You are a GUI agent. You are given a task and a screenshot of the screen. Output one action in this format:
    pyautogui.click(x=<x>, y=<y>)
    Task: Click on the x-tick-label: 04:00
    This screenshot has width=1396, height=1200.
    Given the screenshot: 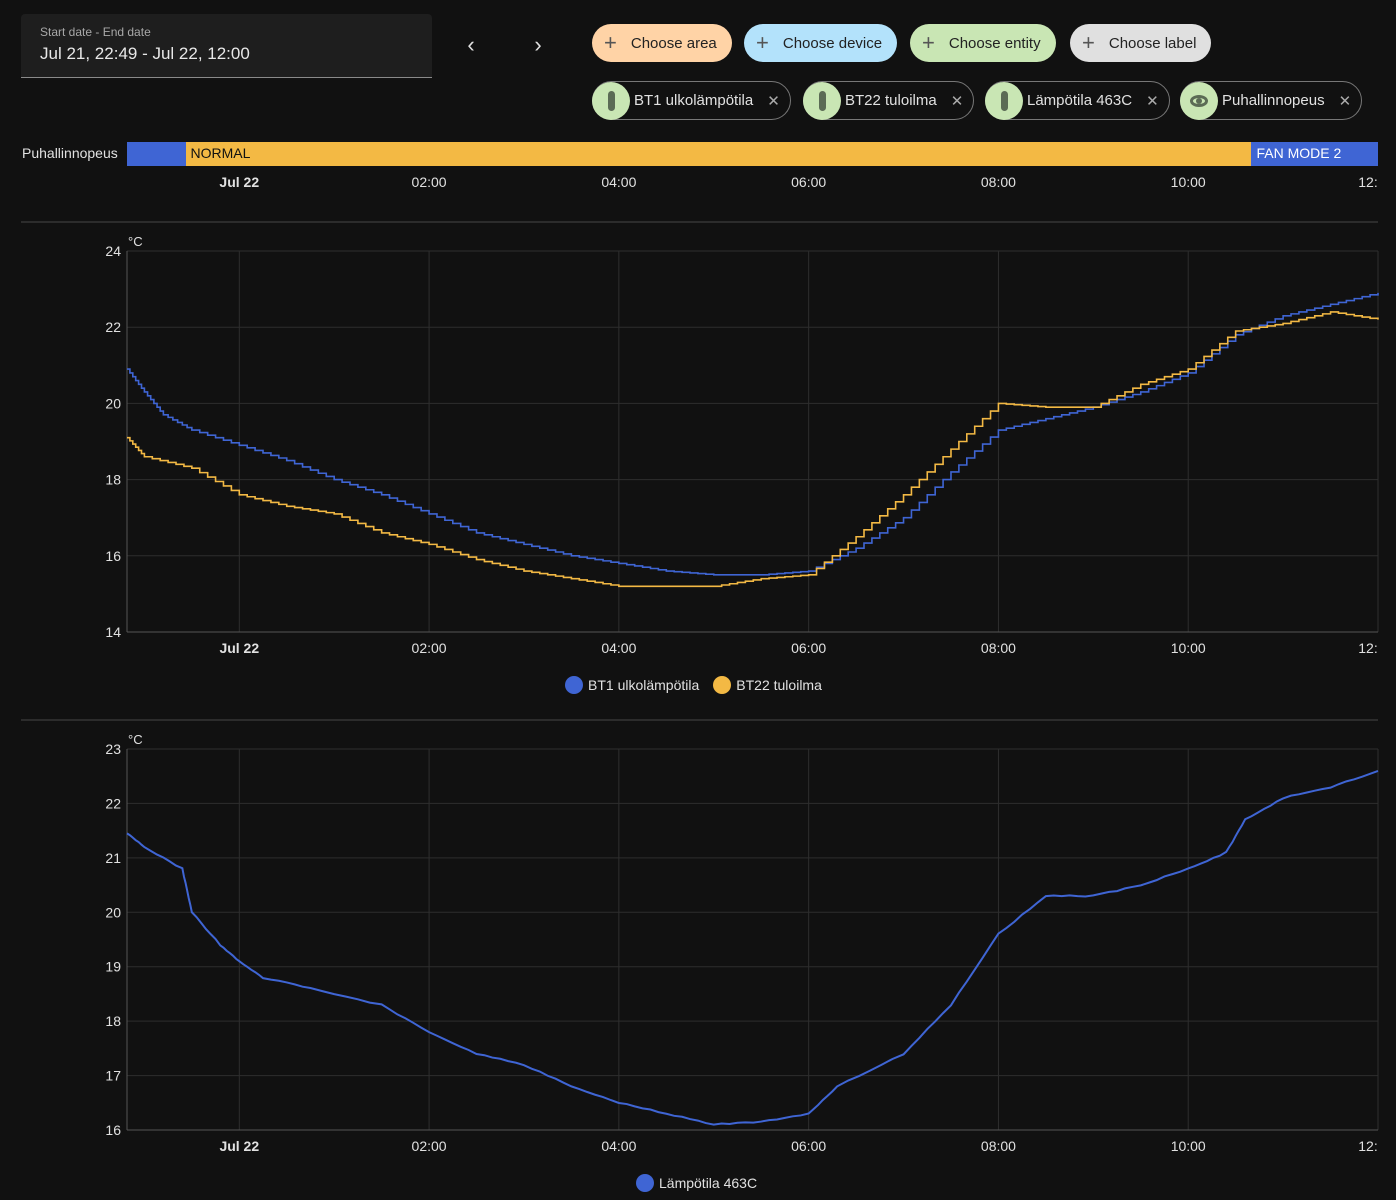 What is the action you would take?
    pyautogui.click(x=618, y=1146)
    